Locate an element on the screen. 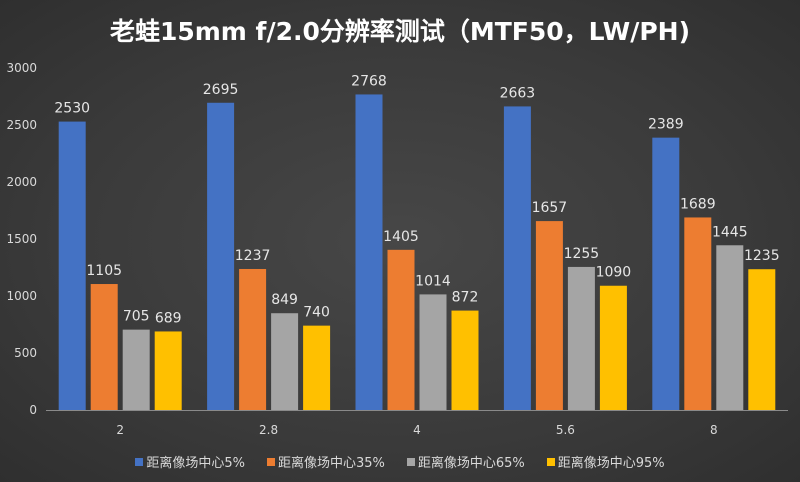 This screenshot has height=482, width=800. data-label: 1235 is located at coordinates (762, 256).